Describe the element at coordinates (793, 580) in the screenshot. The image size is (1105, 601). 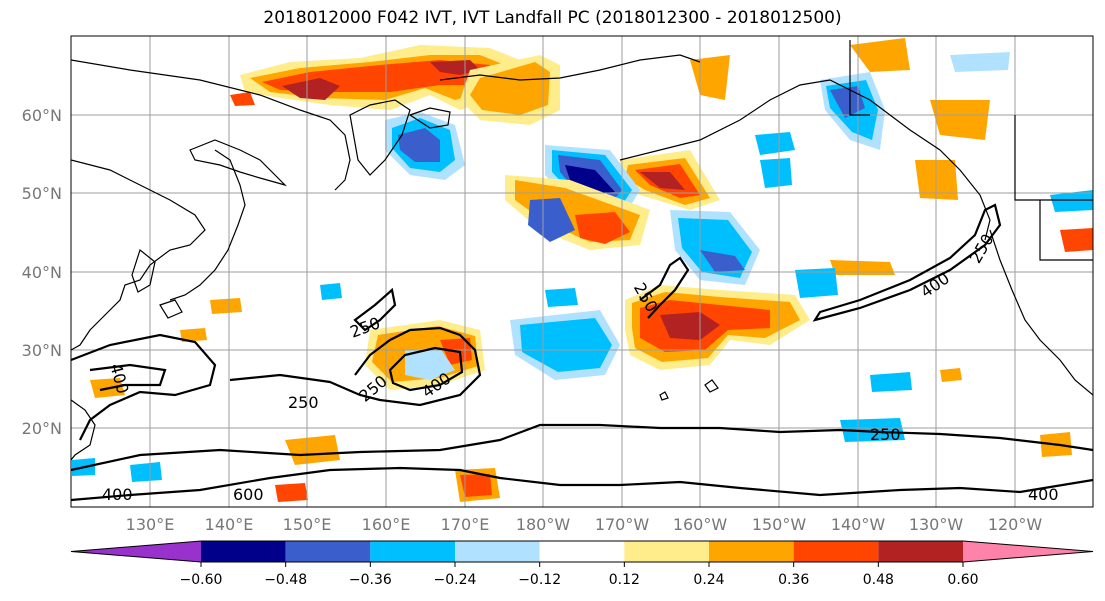
I see `colorbar-tick-label: 0.36` at that location.